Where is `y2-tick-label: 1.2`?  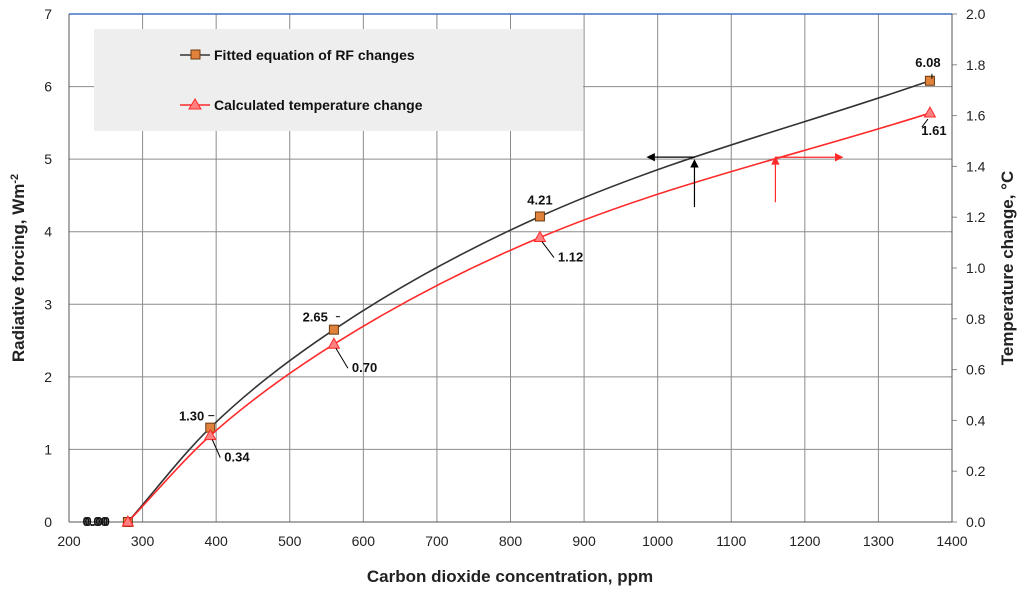 y2-tick-label: 1.2 is located at coordinates (976, 217).